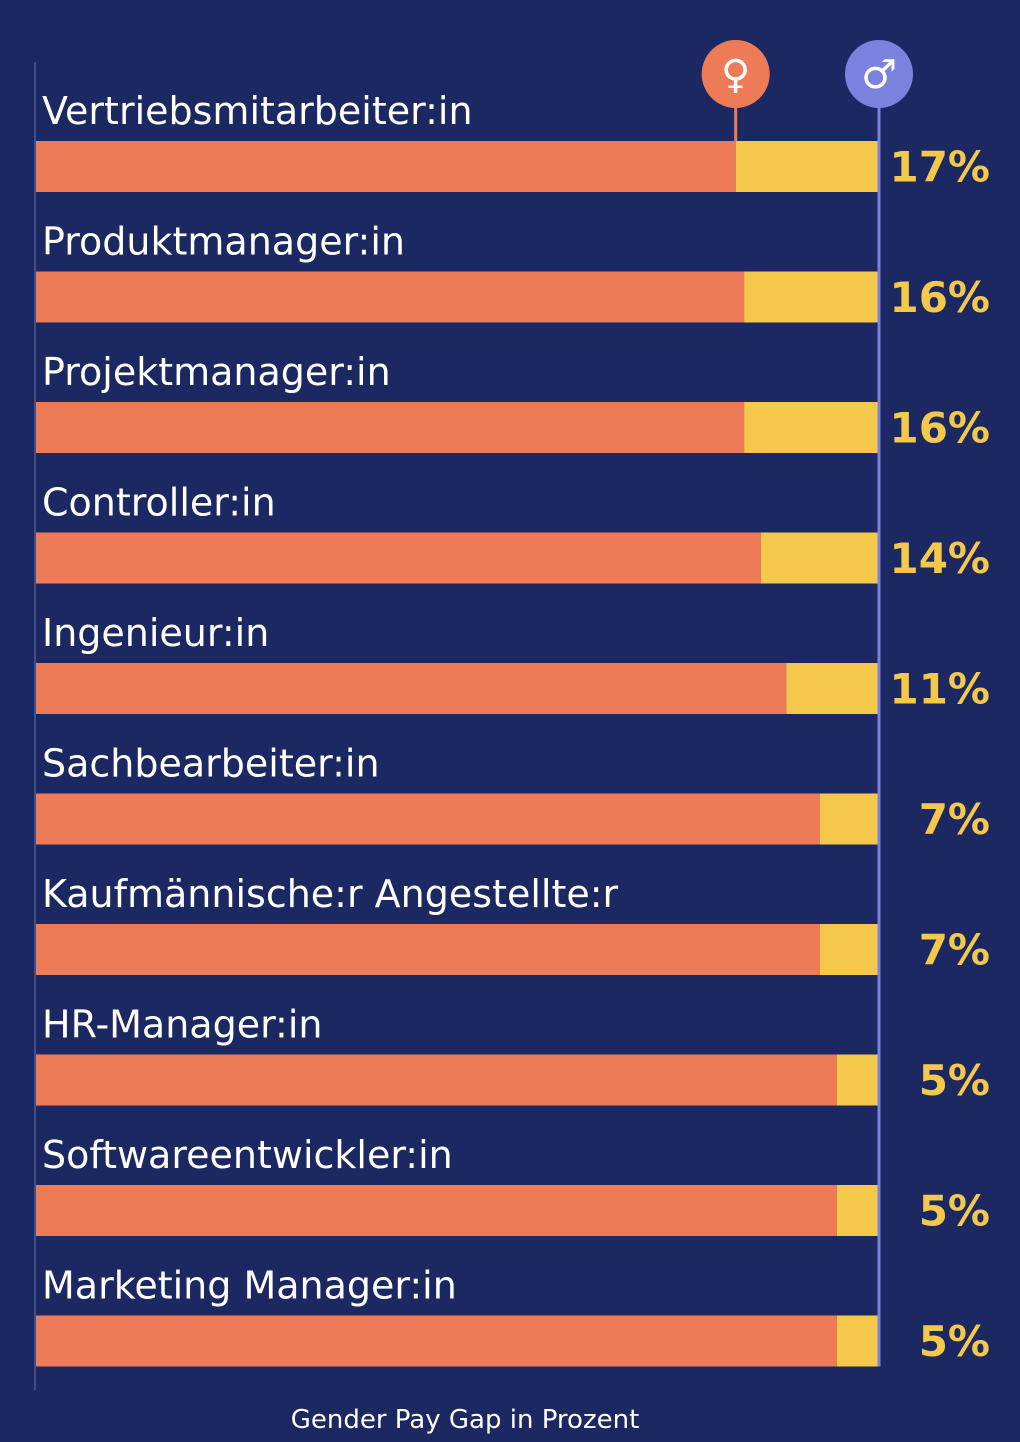 Image resolution: width=1020 pixels, height=1442 pixels. What do you see at coordinates (257, 111) in the screenshot?
I see `row-label: Vertriebsmitarbeiter:in` at bounding box center [257, 111].